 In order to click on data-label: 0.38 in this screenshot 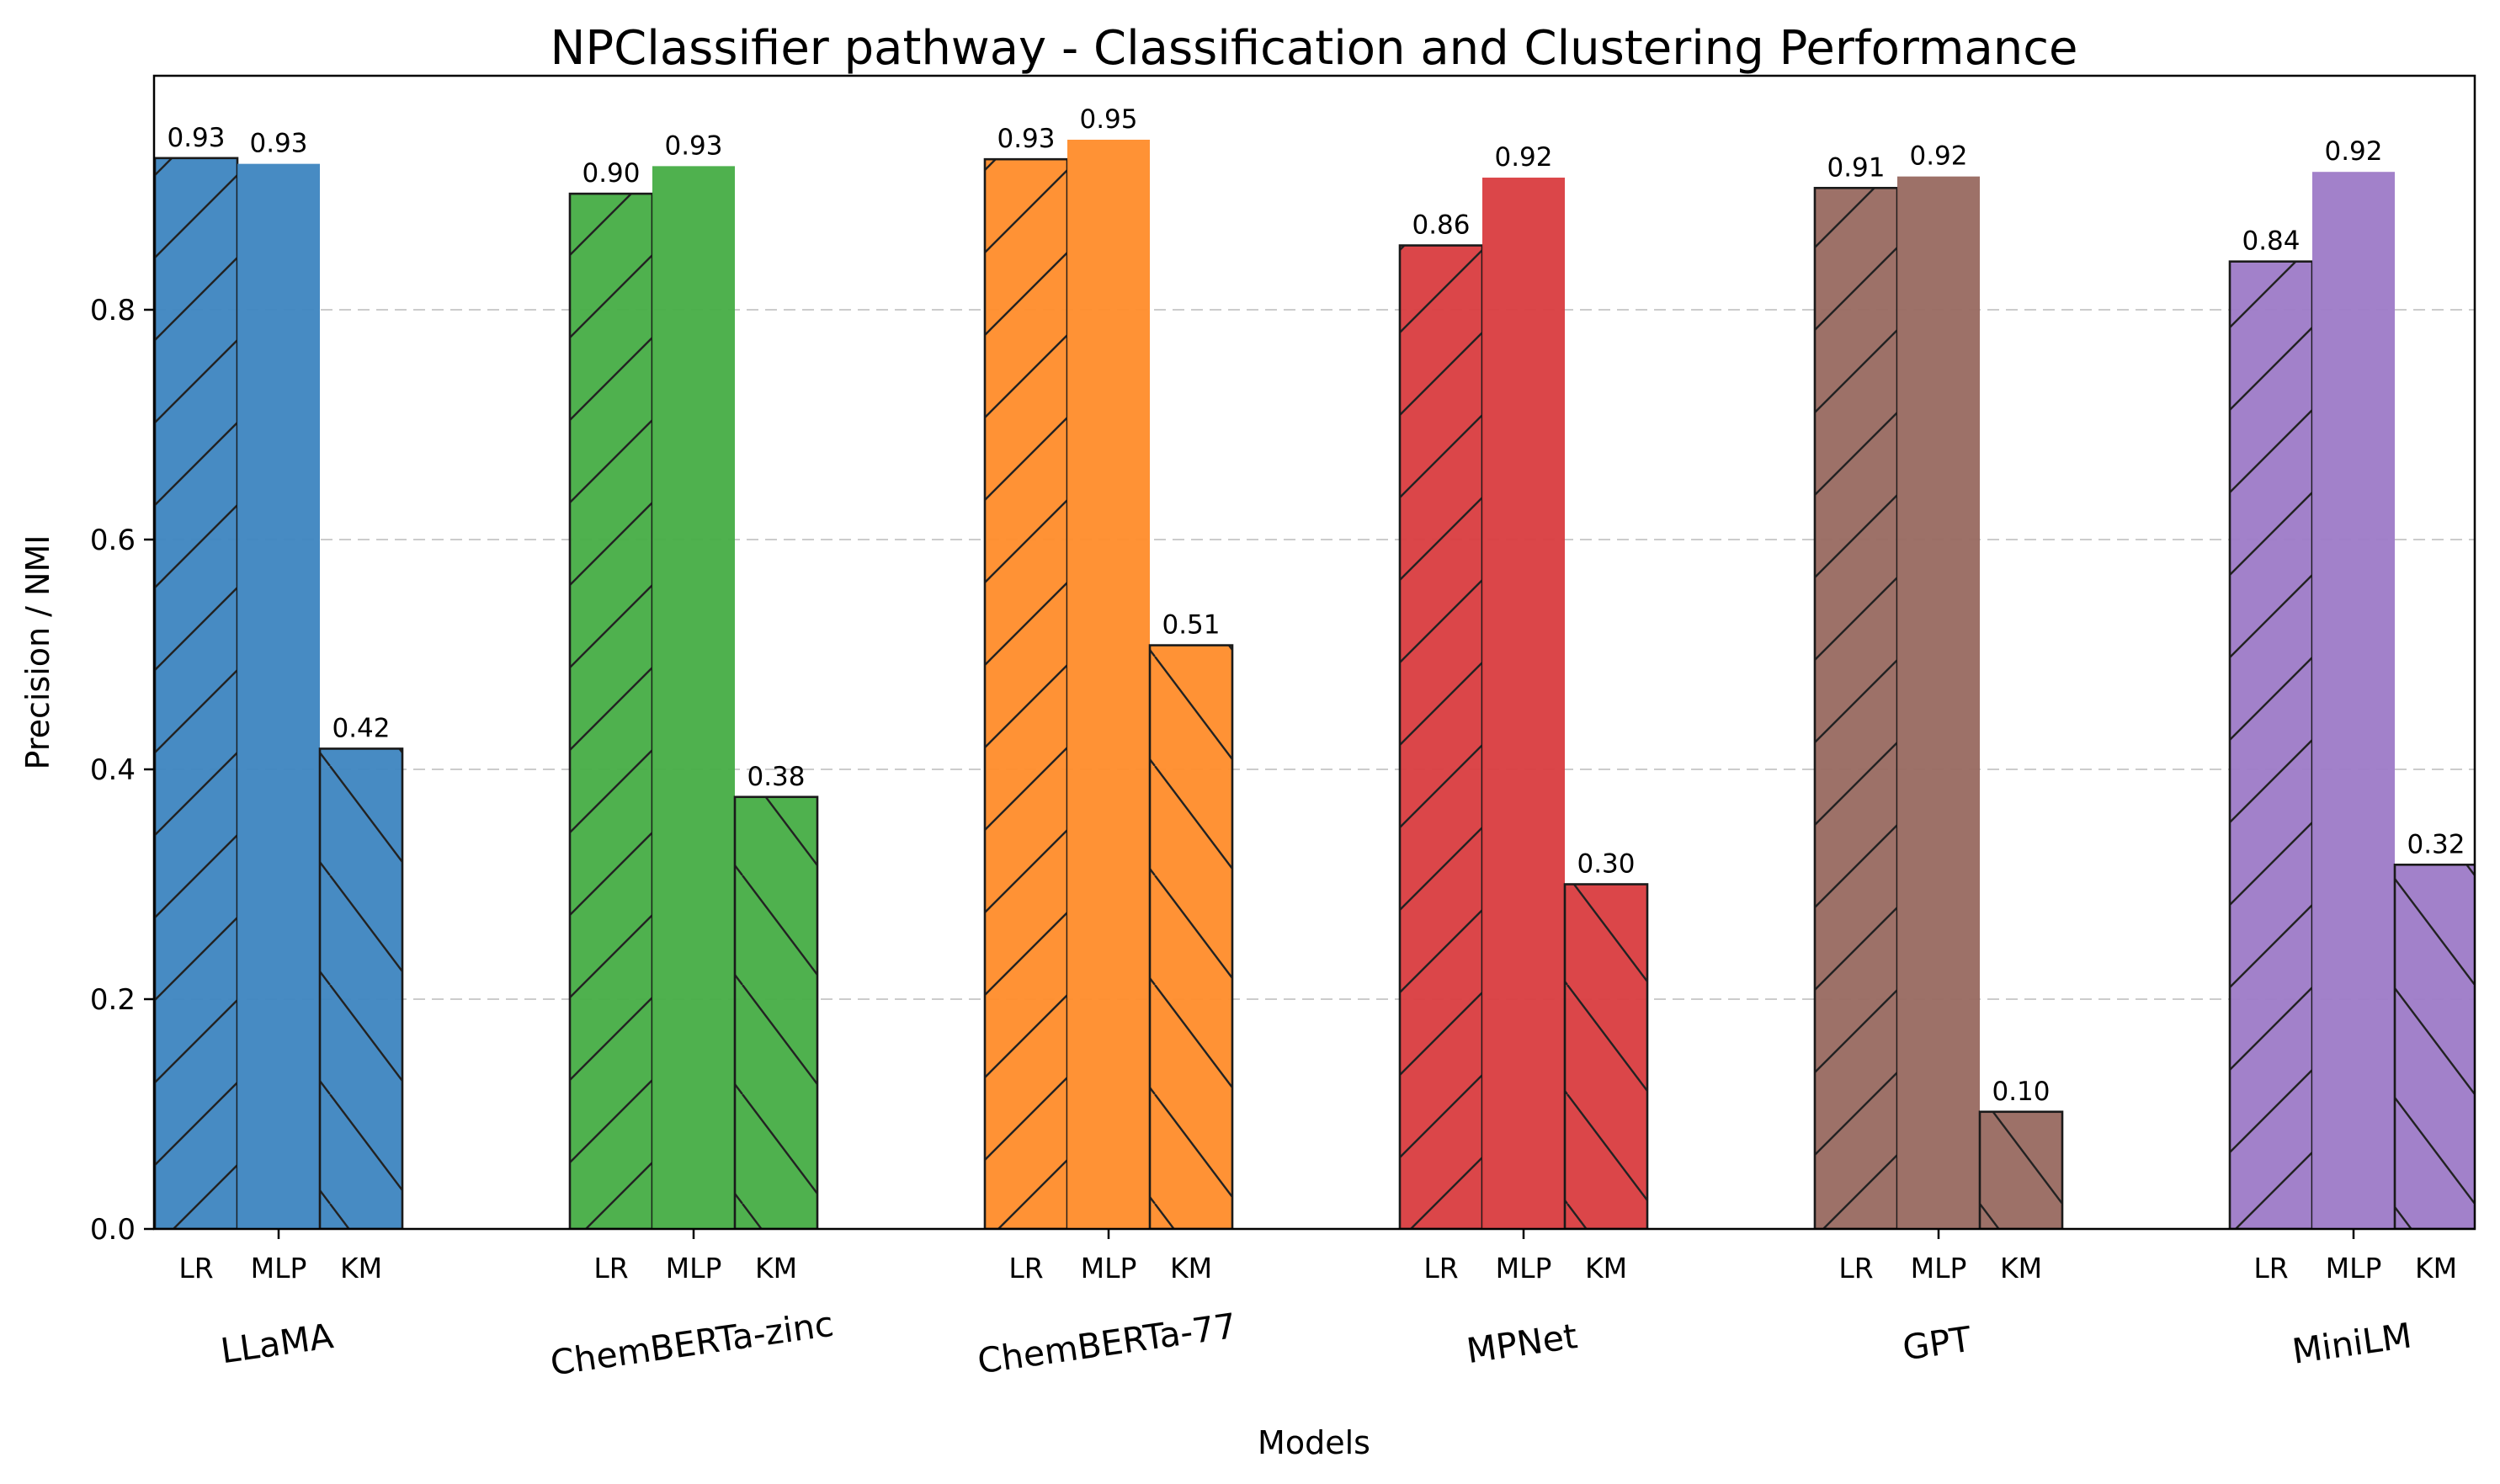, I will do `click(776, 777)`.